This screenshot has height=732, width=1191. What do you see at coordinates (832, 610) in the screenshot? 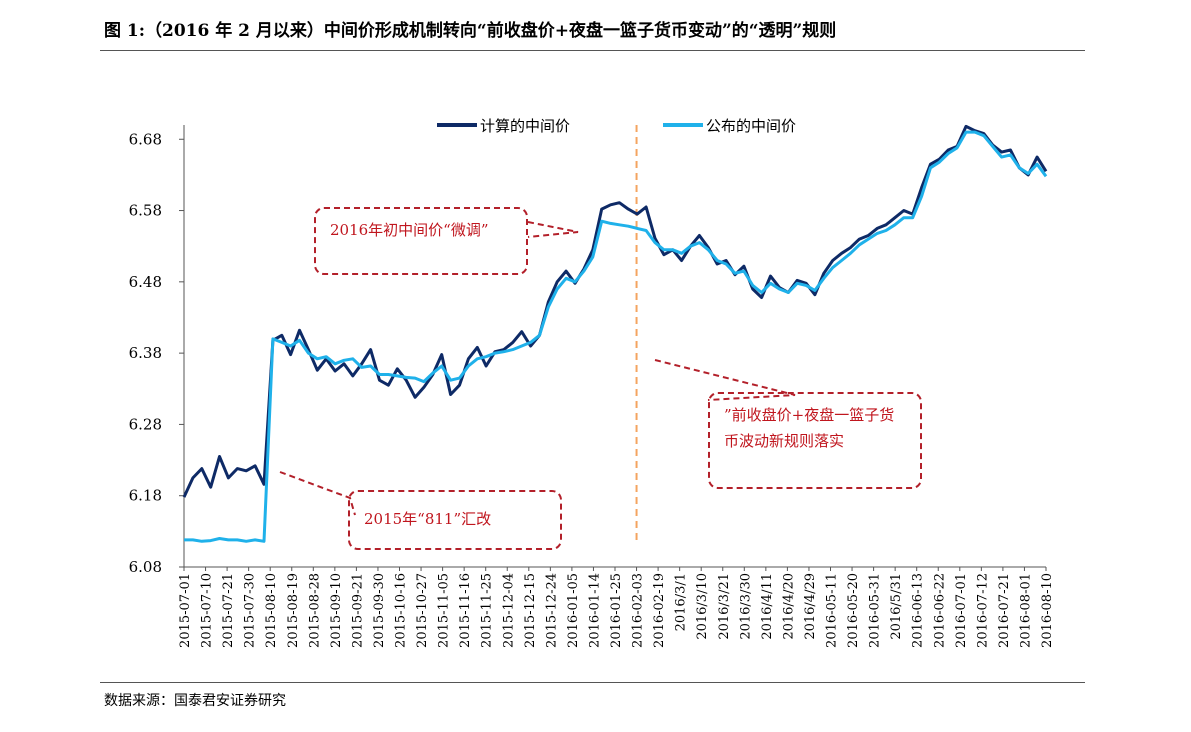
I see `x-tick-label: 2016-05-11` at bounding box center [832, 610].